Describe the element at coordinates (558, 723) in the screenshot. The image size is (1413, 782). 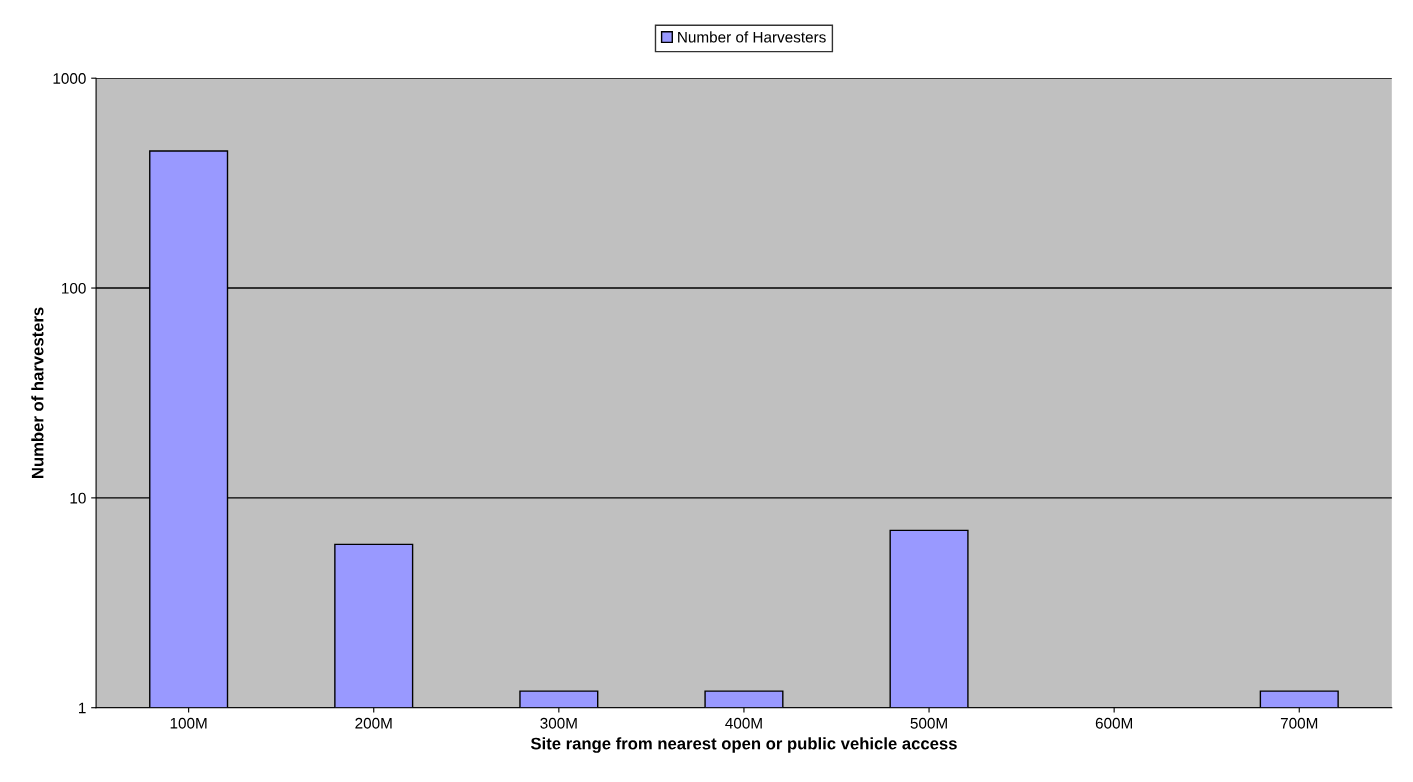
I see `x-tick-label: 300M` at that location.